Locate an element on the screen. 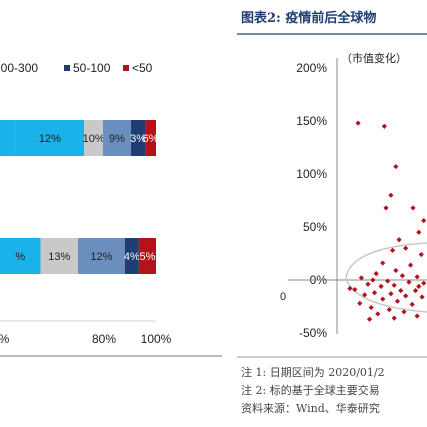 The width and height of the screenshot is (427, 427). left-x-tick-0: 0% is located at coordinates (5, 339).